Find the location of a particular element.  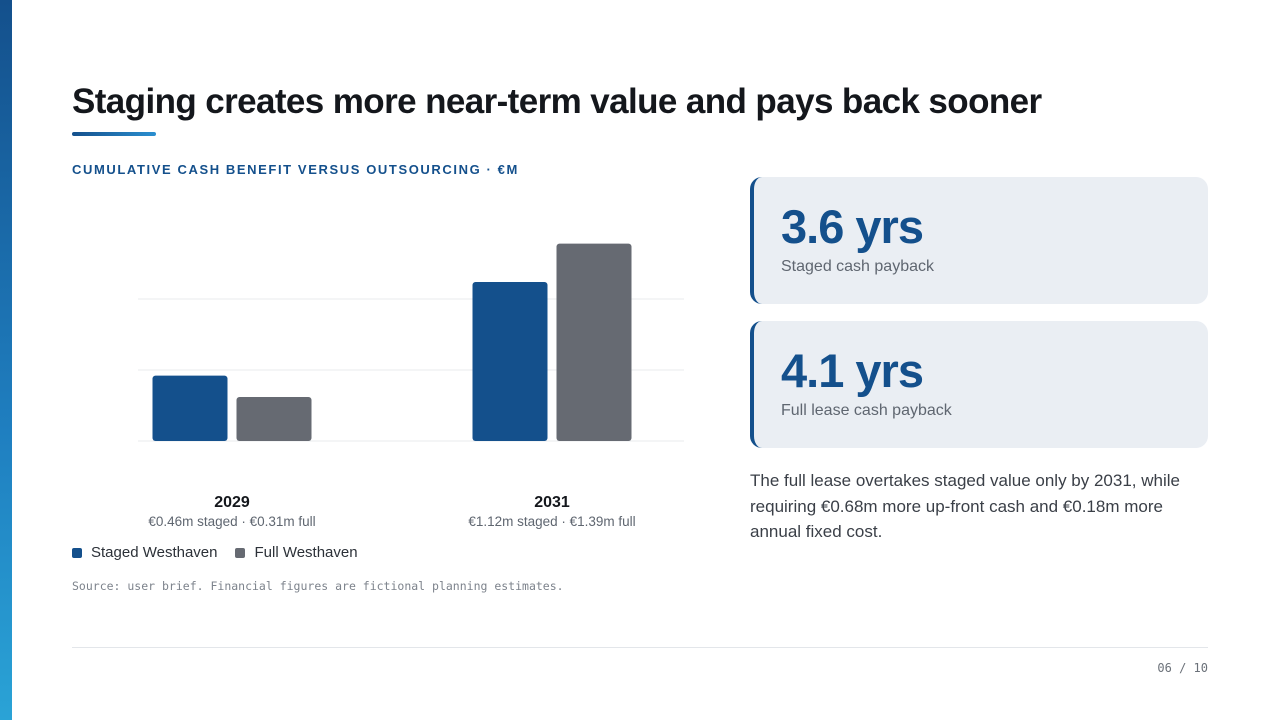

kpi-card-staged: 3.6 yrs Staged cash payback is located at coordinates (979, 240).